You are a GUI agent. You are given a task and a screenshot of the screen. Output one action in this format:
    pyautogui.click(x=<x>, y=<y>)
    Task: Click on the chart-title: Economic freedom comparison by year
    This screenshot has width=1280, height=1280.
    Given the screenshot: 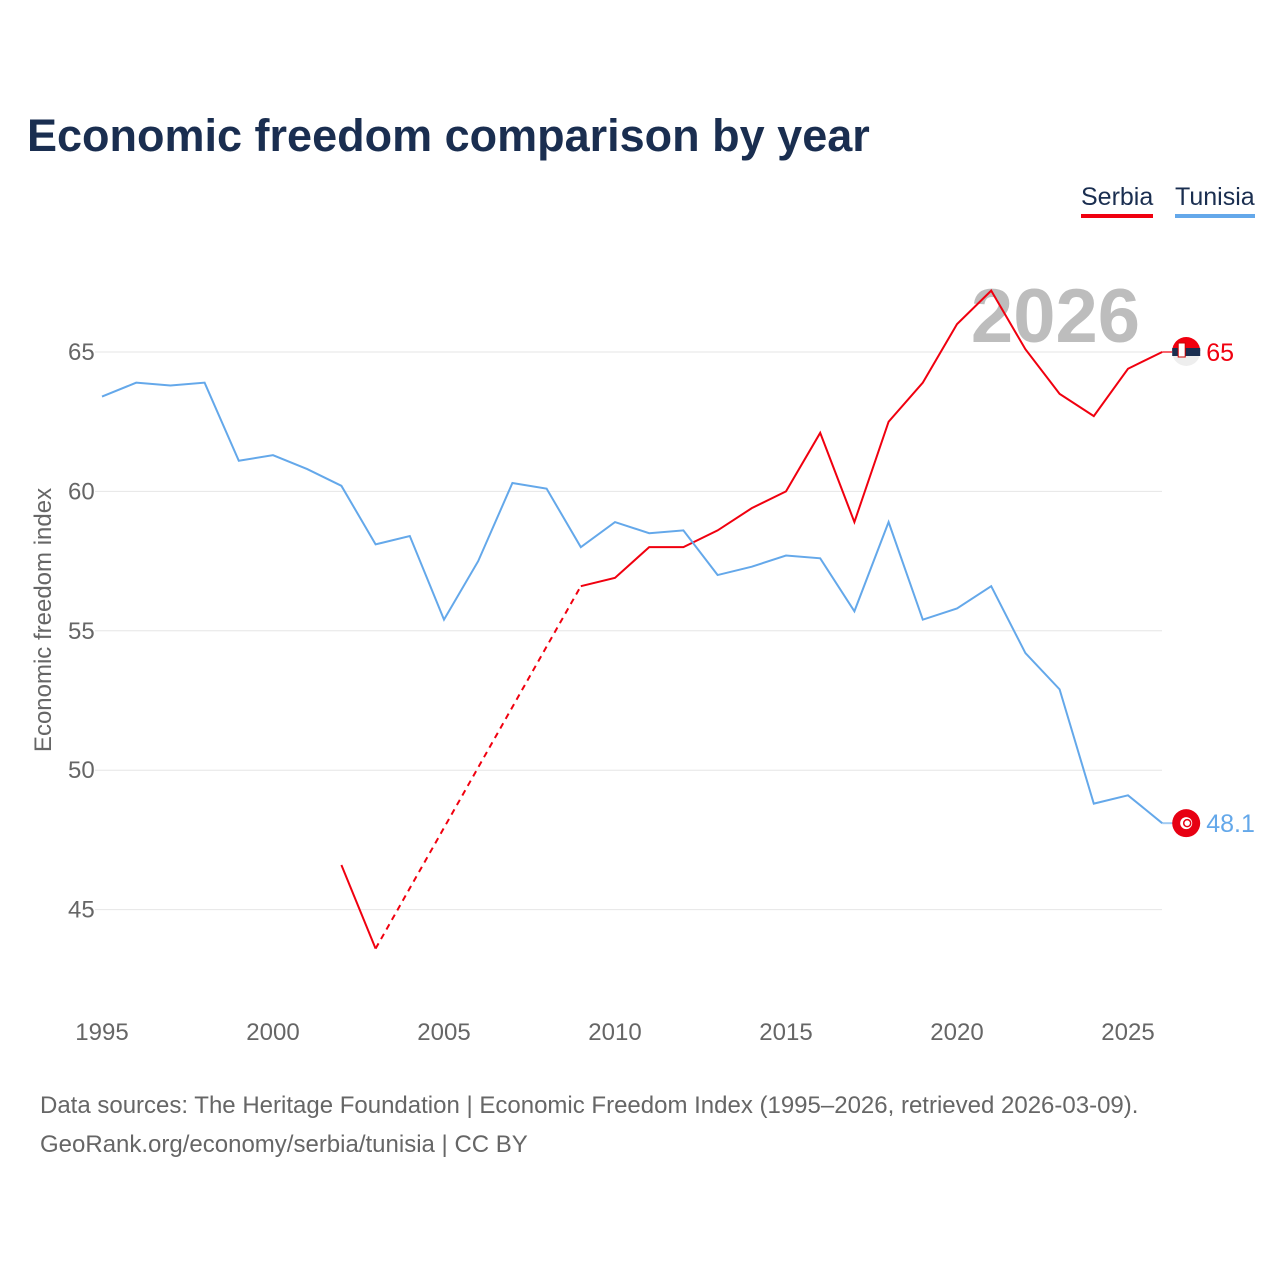 What is the action you would take?
    pyautogui.click(x=448, y=135)
    